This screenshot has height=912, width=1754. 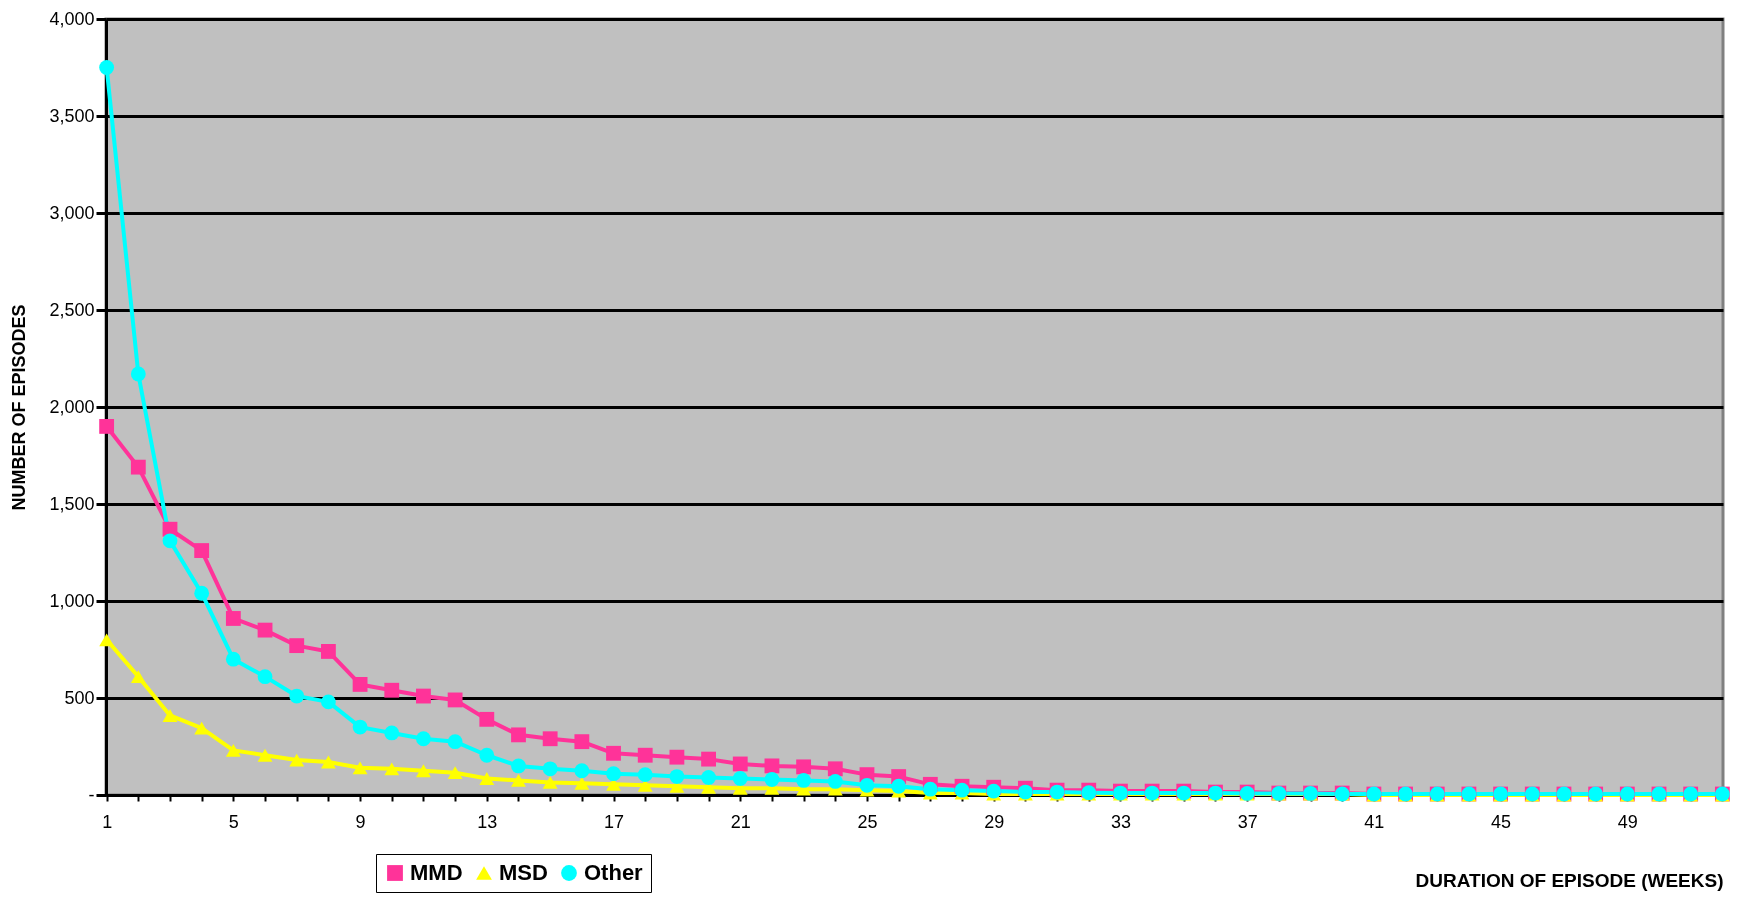 I want to click on y-tick-label: 4,000, so click(x=72, y=18).